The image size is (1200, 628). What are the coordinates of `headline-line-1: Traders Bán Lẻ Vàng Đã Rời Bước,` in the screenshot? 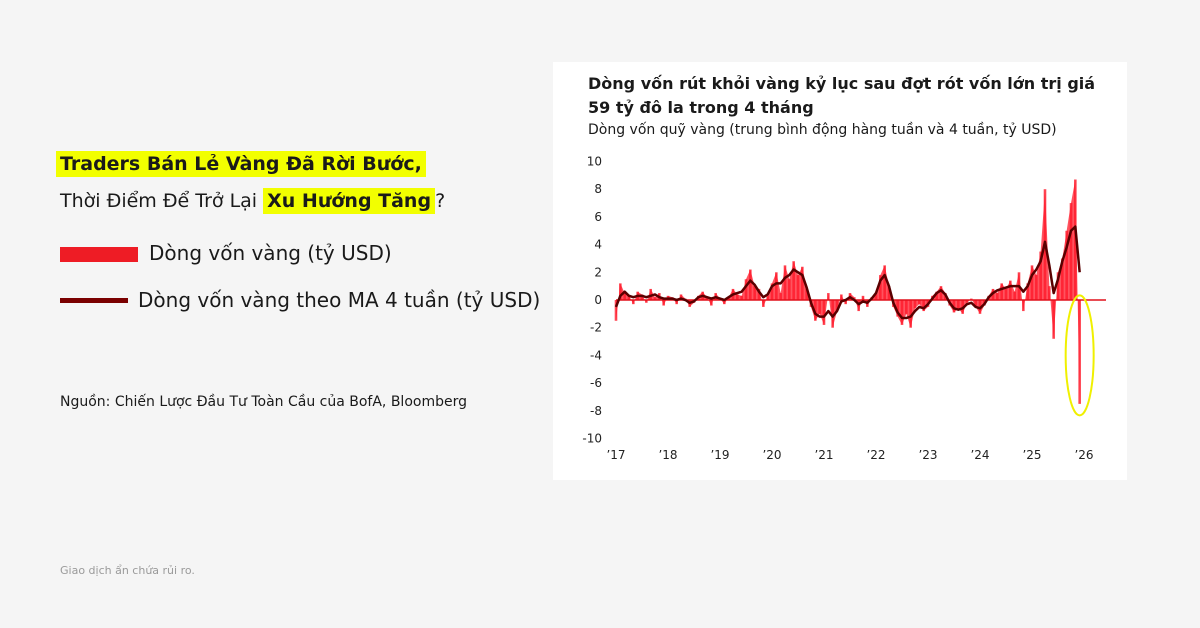 It's located at (241, 164).